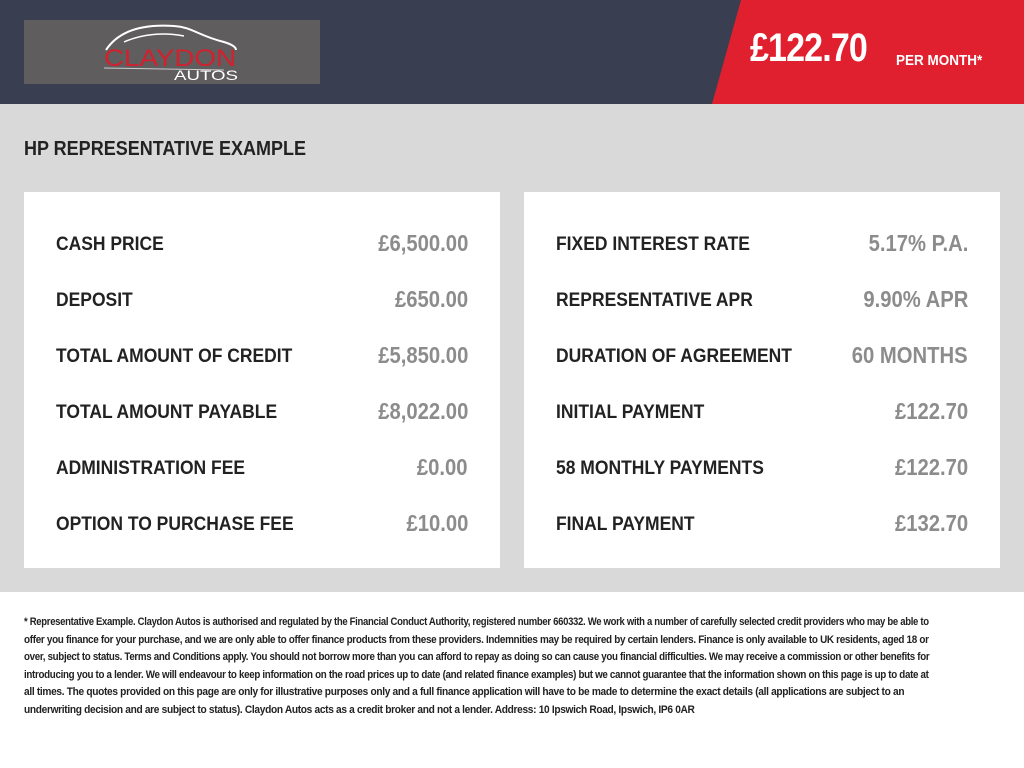  I want to click on finance-row: 58 MONTHLY PAYMENTS £122.70, so click(762, 469).